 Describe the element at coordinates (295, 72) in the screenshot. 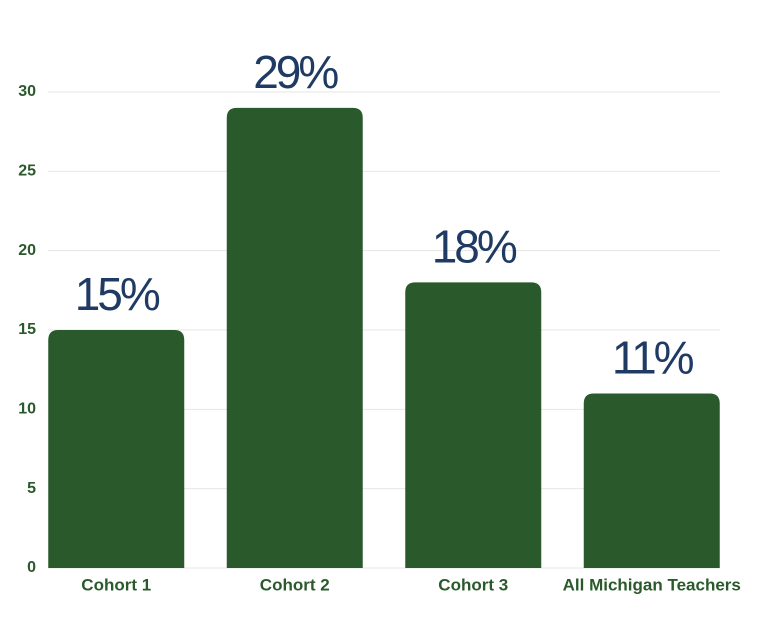

I see `value-label: 29%` at that location.